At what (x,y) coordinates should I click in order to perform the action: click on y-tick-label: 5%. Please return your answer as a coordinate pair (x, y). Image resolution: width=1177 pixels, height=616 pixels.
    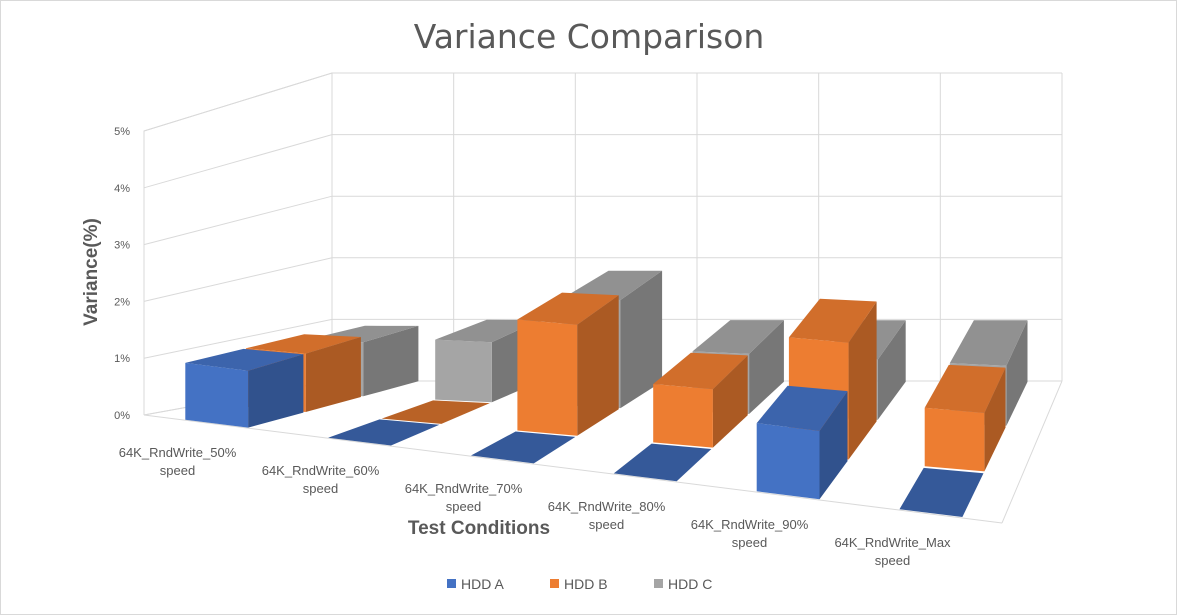
    Looking at the image, I should click on (122, 132).